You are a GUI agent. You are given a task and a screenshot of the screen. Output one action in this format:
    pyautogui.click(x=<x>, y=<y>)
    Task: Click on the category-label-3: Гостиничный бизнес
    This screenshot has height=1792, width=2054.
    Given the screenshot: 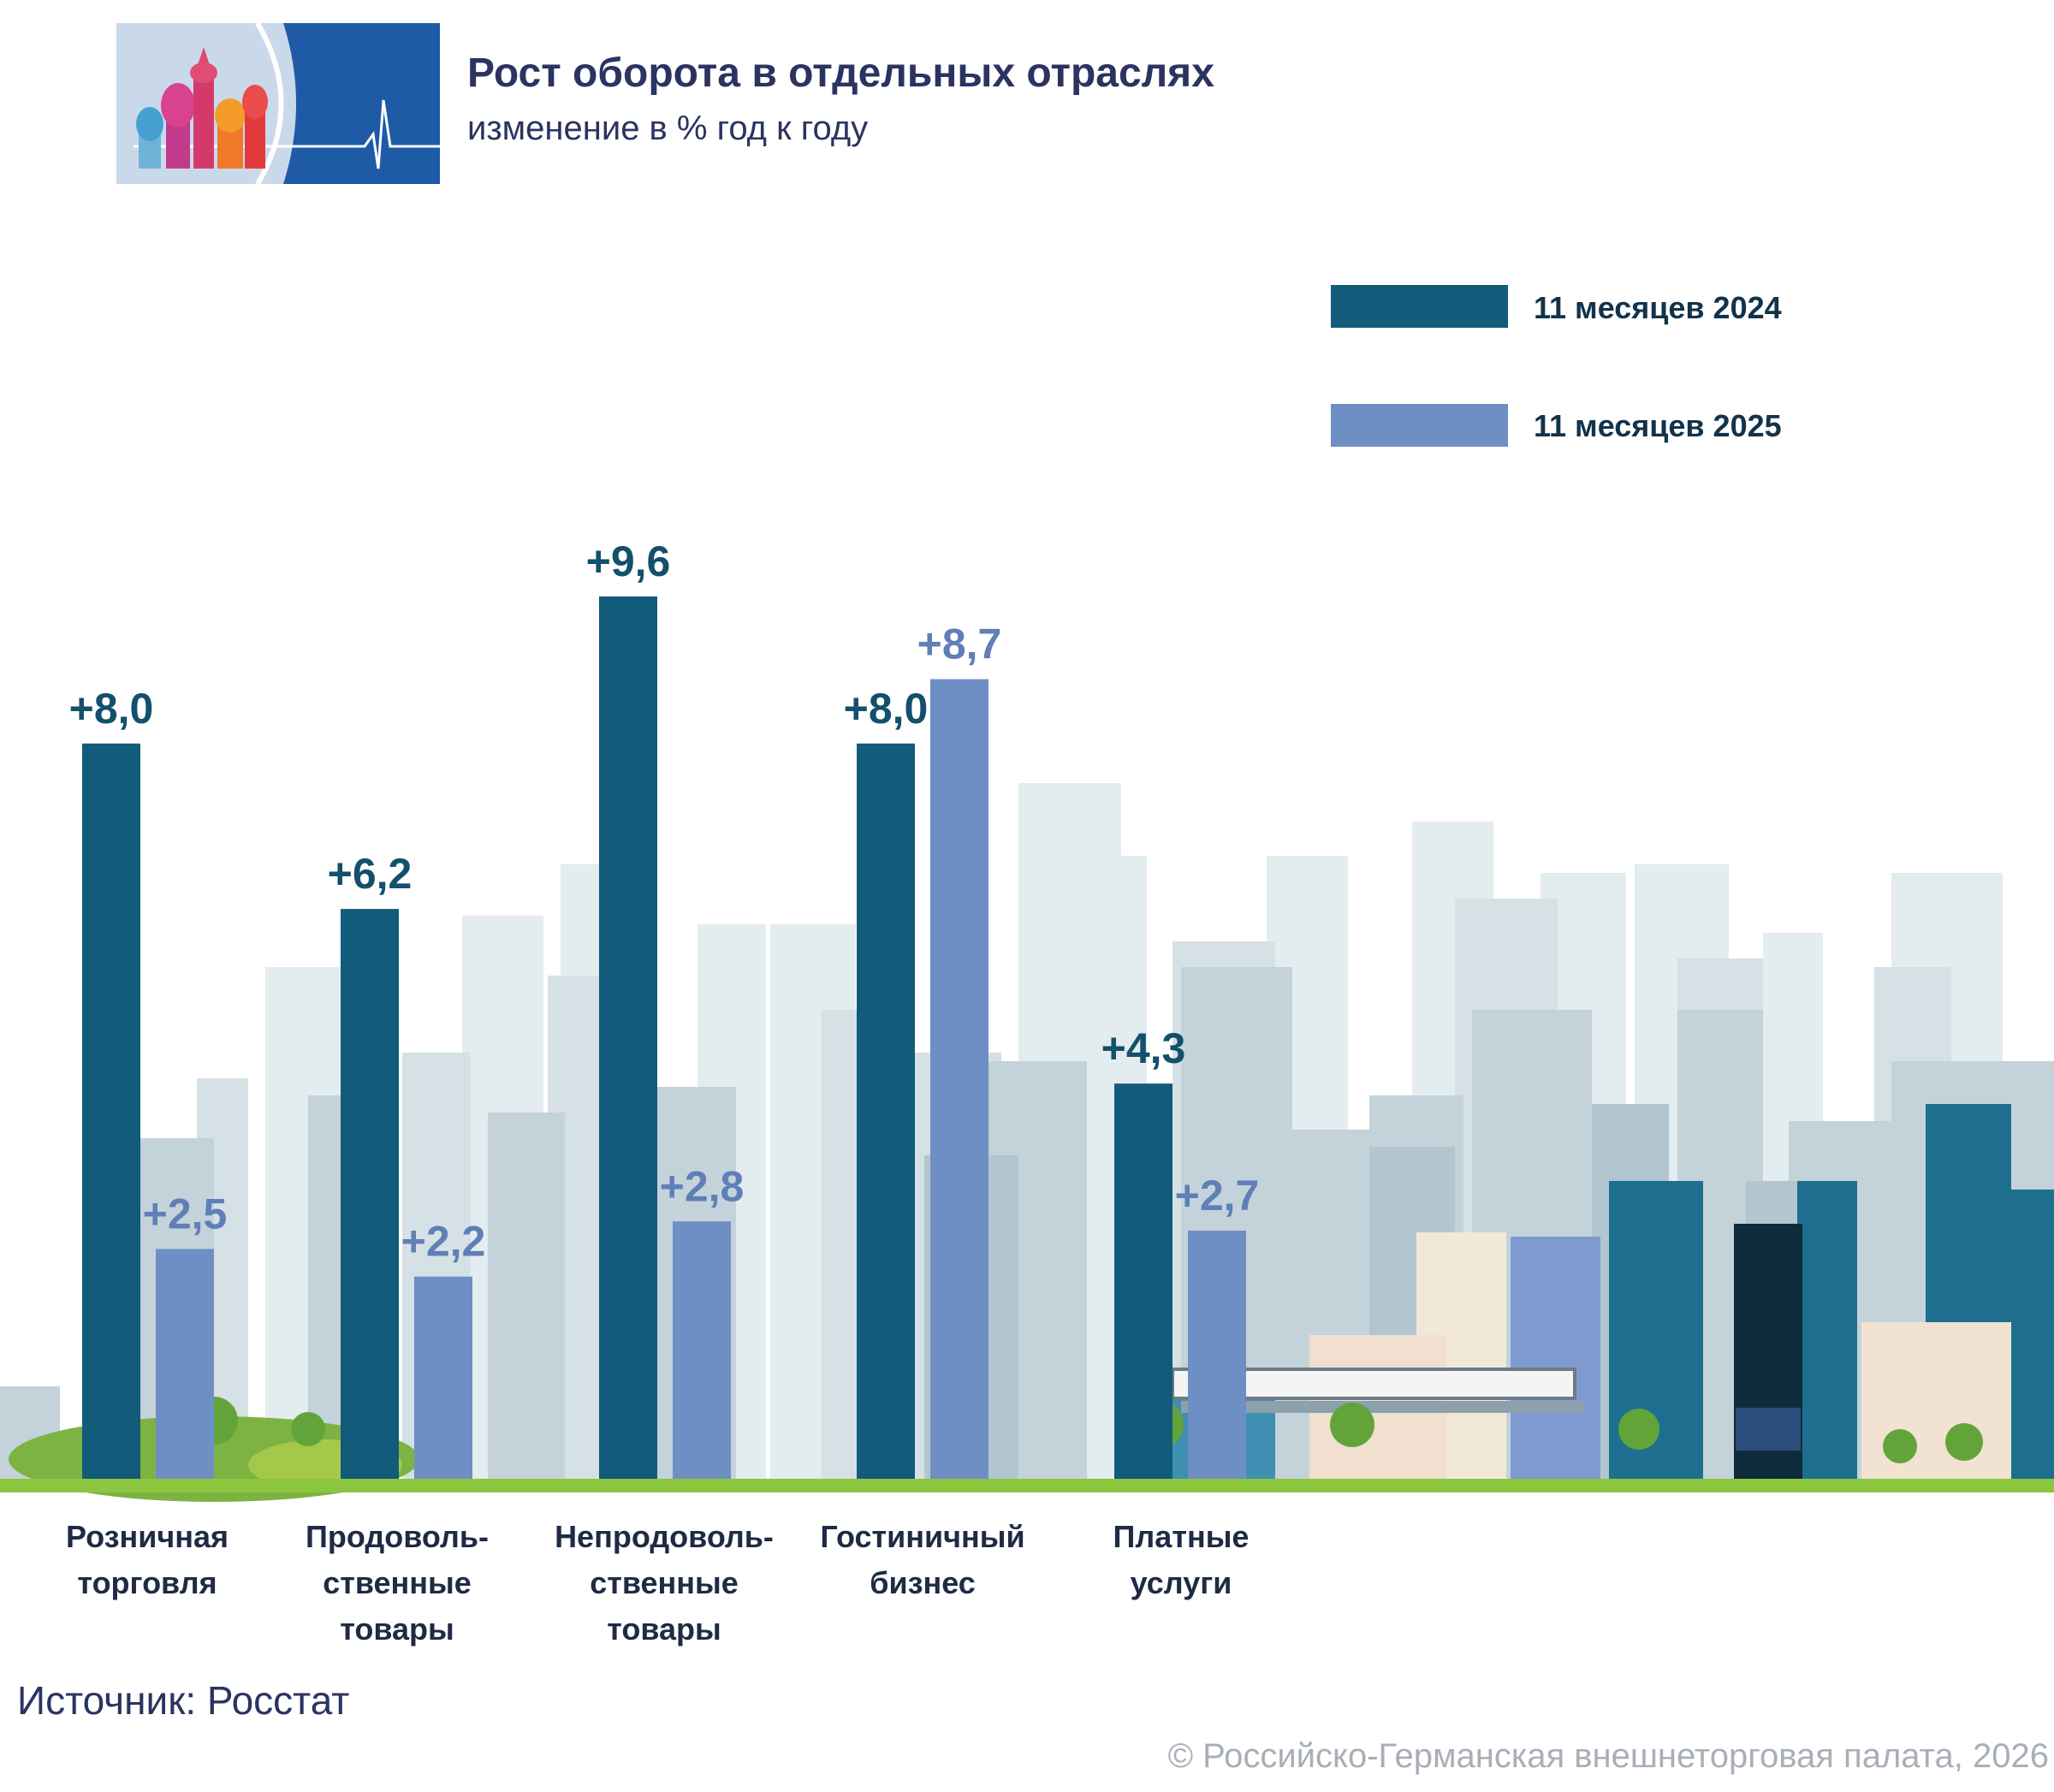 What is the action you would take?
    pyautogui.click(x=922, y=1560)
    